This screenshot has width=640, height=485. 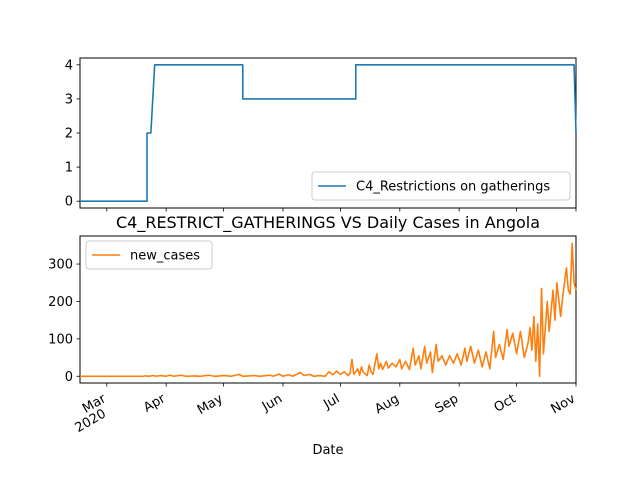 What do you see at coordinates (69, 377) in the screenshot?
I see `bottom-y-tick-label-0: 0` at bounding box center [69, 377].